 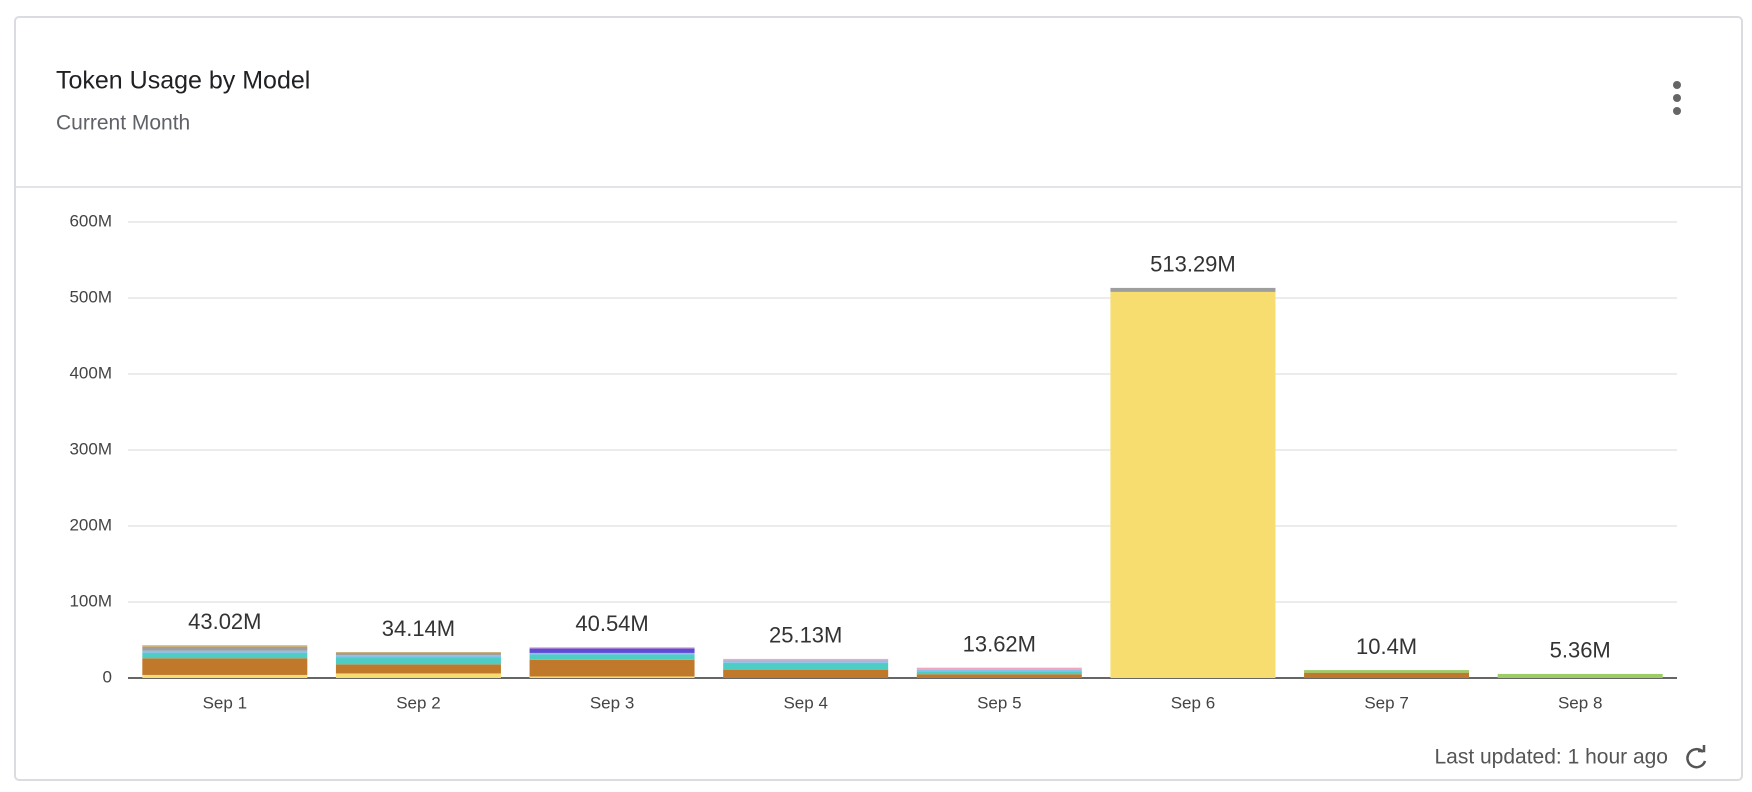 I want to click on x-tick-label: Sep 2, so click(x=418, y=702).